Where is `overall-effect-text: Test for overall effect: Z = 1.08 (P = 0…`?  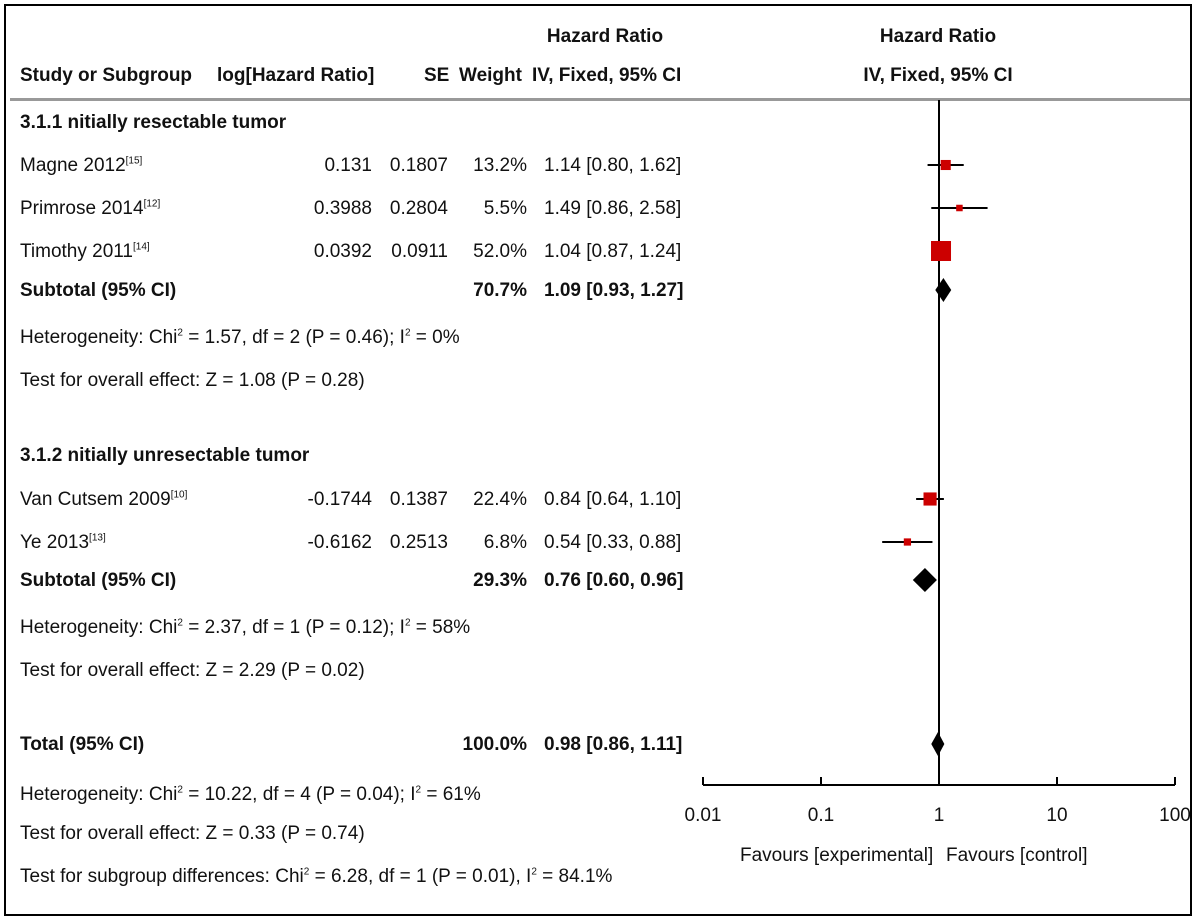 overall-effect-text: Test for overall effect: Z = 1.08 (P = 0… is located at coordinates (192, 380).